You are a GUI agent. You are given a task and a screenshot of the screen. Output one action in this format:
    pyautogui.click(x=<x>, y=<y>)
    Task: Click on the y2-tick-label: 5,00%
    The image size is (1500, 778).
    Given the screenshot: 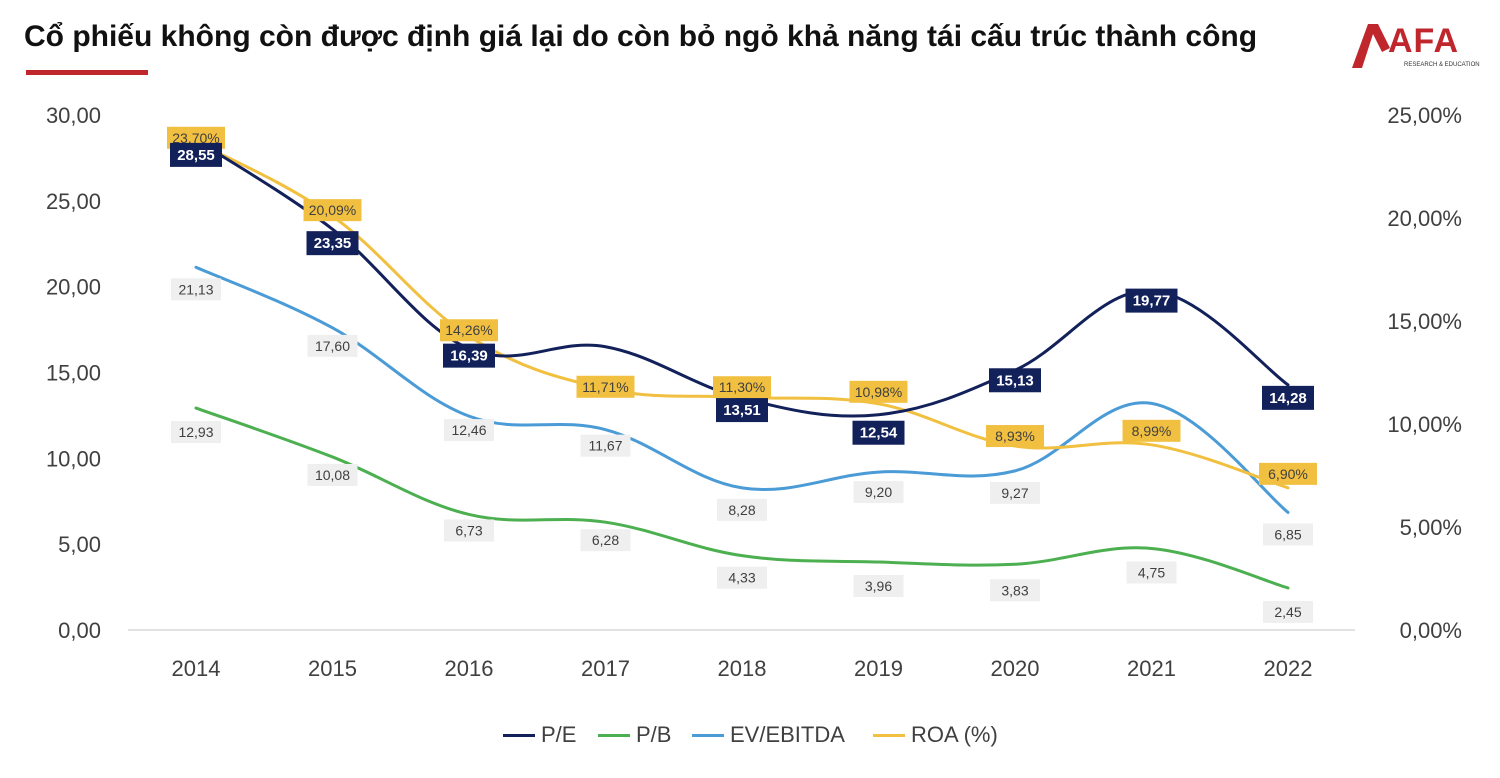 What is the action you would take?
    pyautogui.click(x=1431, y=527)
    